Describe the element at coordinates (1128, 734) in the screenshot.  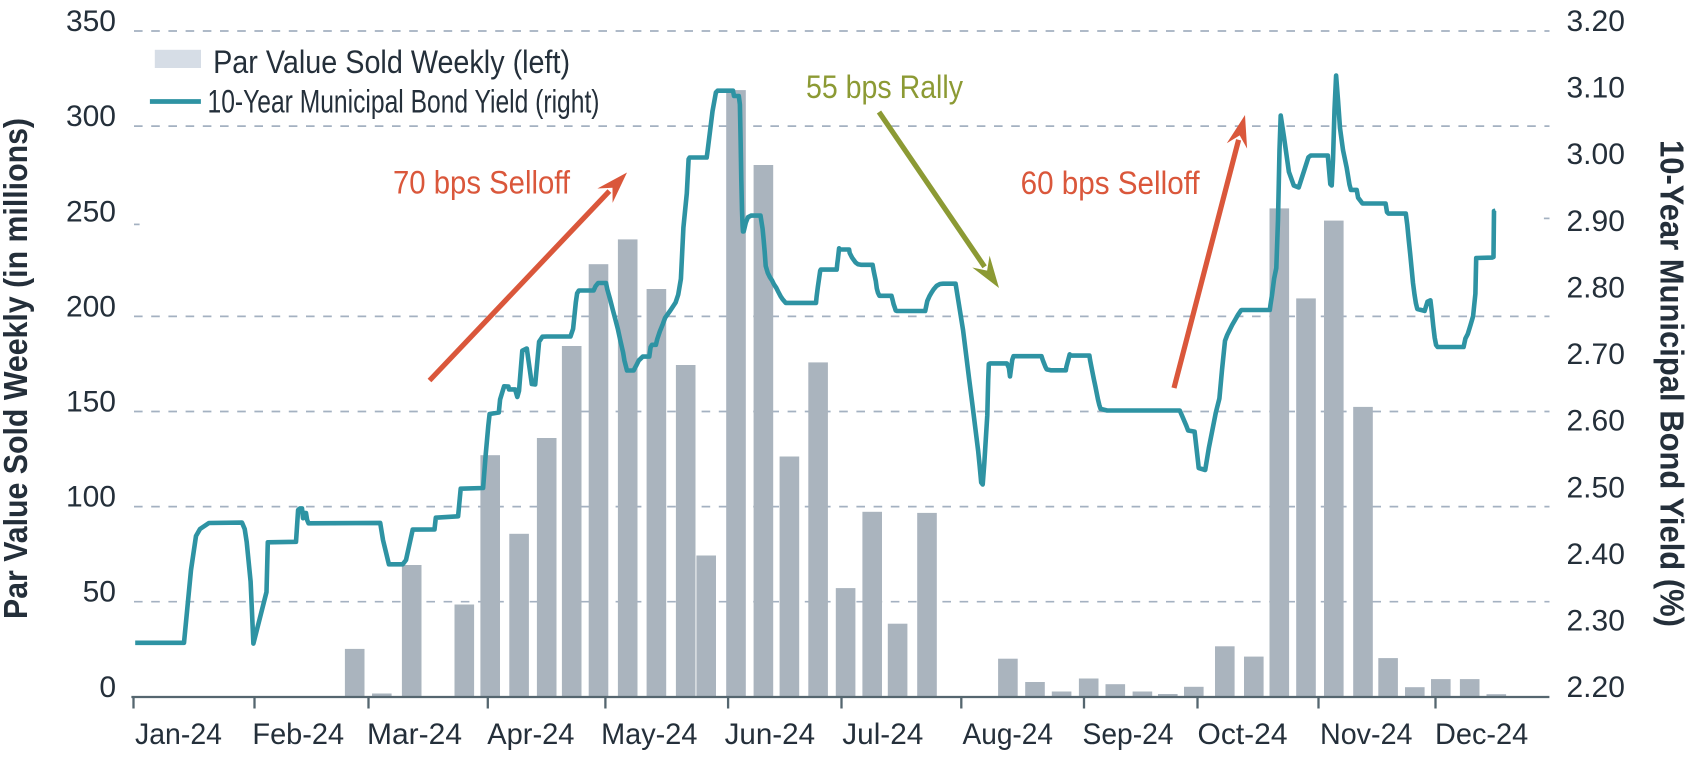
I see `svg-text: Sep-24` at that location.